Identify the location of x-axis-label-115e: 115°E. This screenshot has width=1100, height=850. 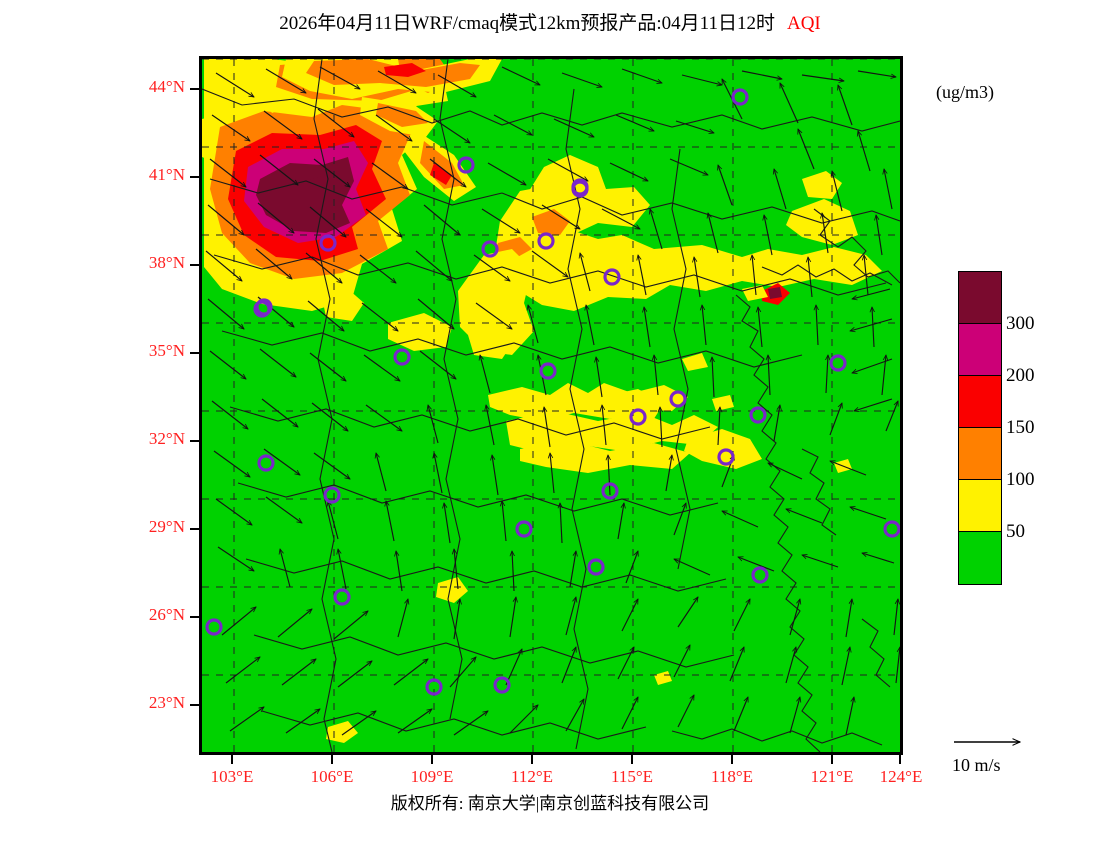
(632, 776).